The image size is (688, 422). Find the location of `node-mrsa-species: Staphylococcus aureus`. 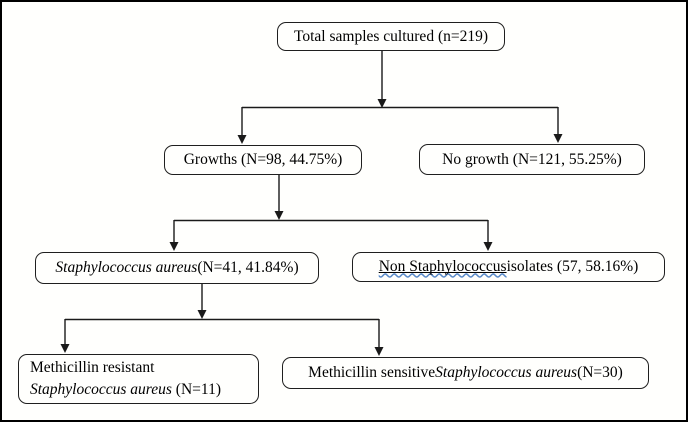

node-mrsa-species: Staphylococcus aureus is located at coordinates (101, 389).